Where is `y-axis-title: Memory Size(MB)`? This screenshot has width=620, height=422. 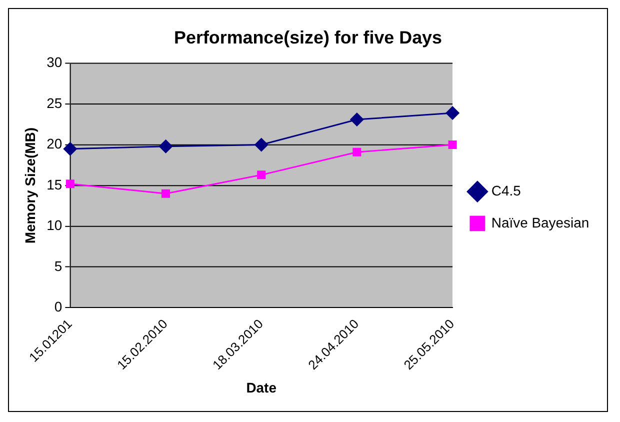
y-axis-title: Memory Size(MB) is located at coordinates (30, 185).